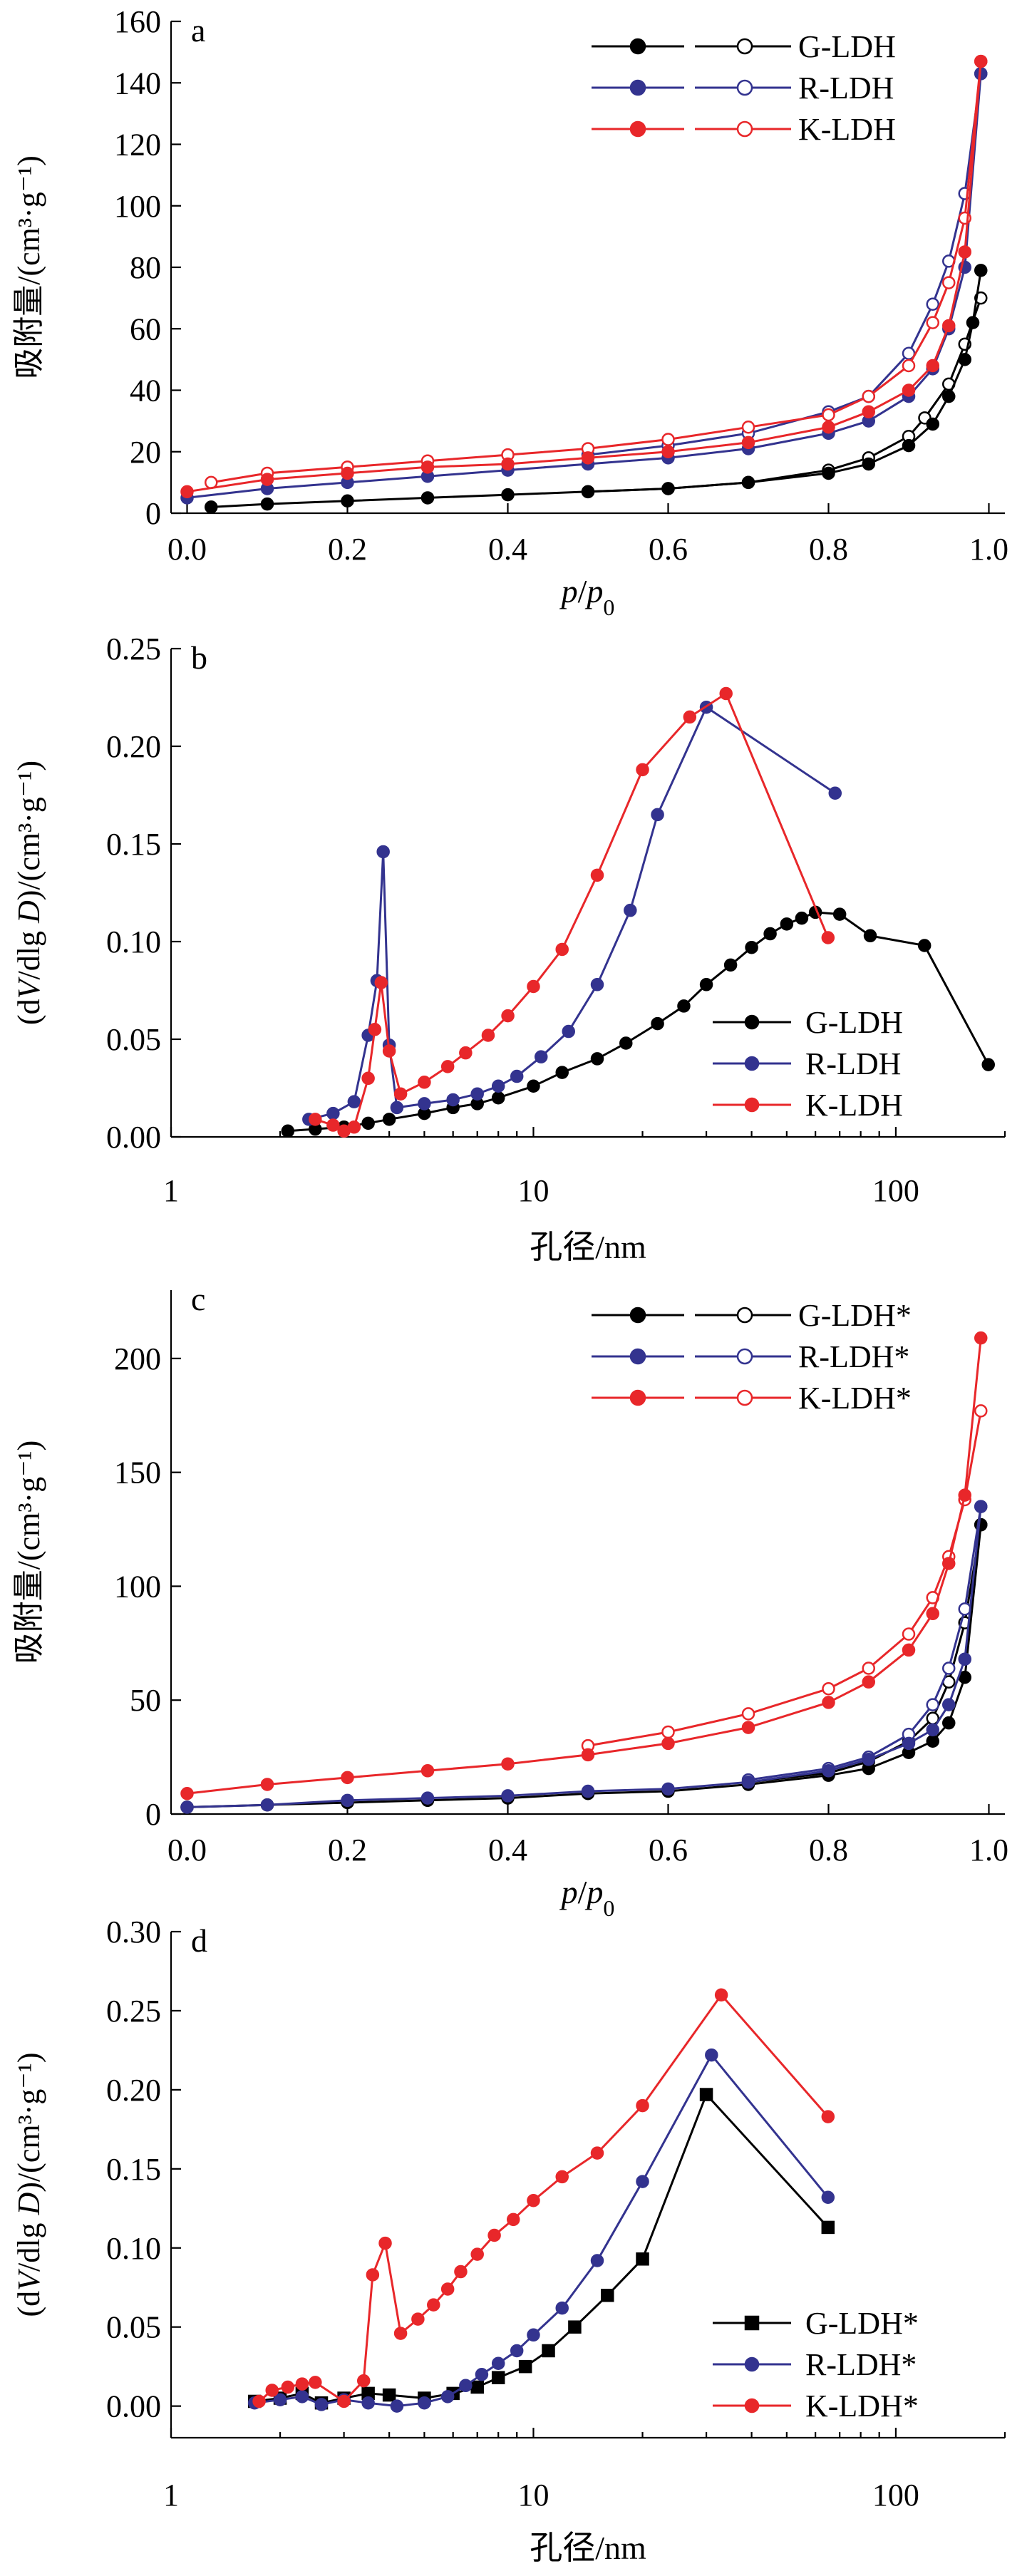 This screenshot has height=2576, width=1027. Describe the element at coordinates (198, 1299) in the screenshot. I see `panel-label: c` at that location.